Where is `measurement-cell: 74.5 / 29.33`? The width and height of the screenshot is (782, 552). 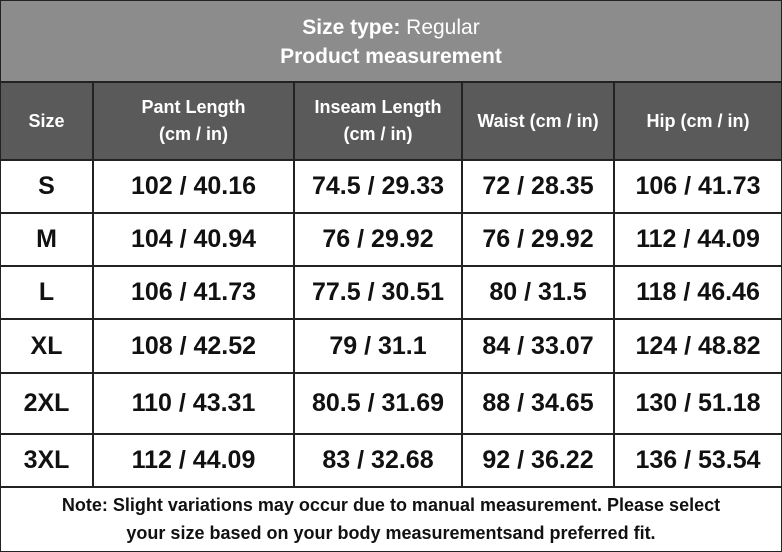 measurement-cell: 74.5 / 29.33 is located at coordinates (378, 186).